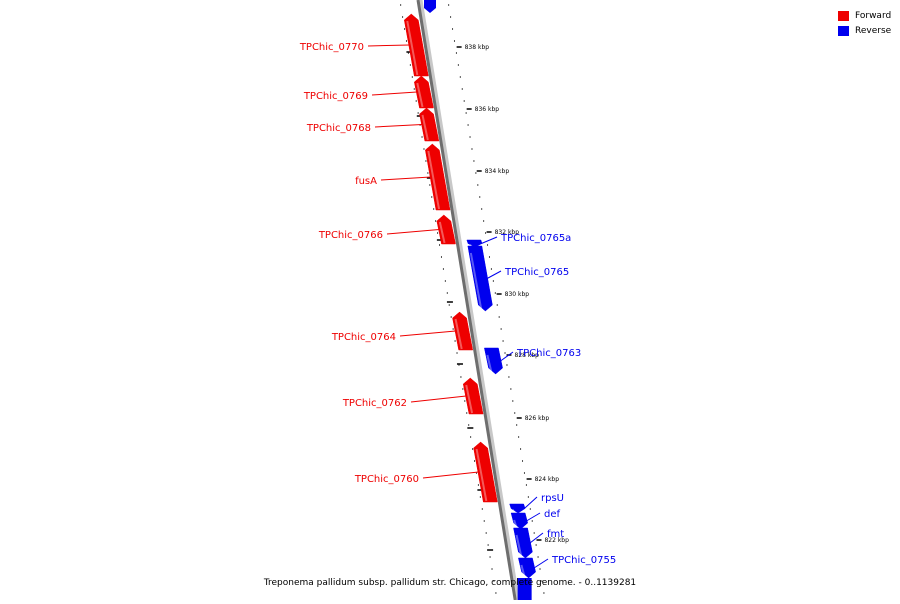 The height and width of the screenshot is (604, 900). I want to click on gene-label: fmt, so click(555, 534).